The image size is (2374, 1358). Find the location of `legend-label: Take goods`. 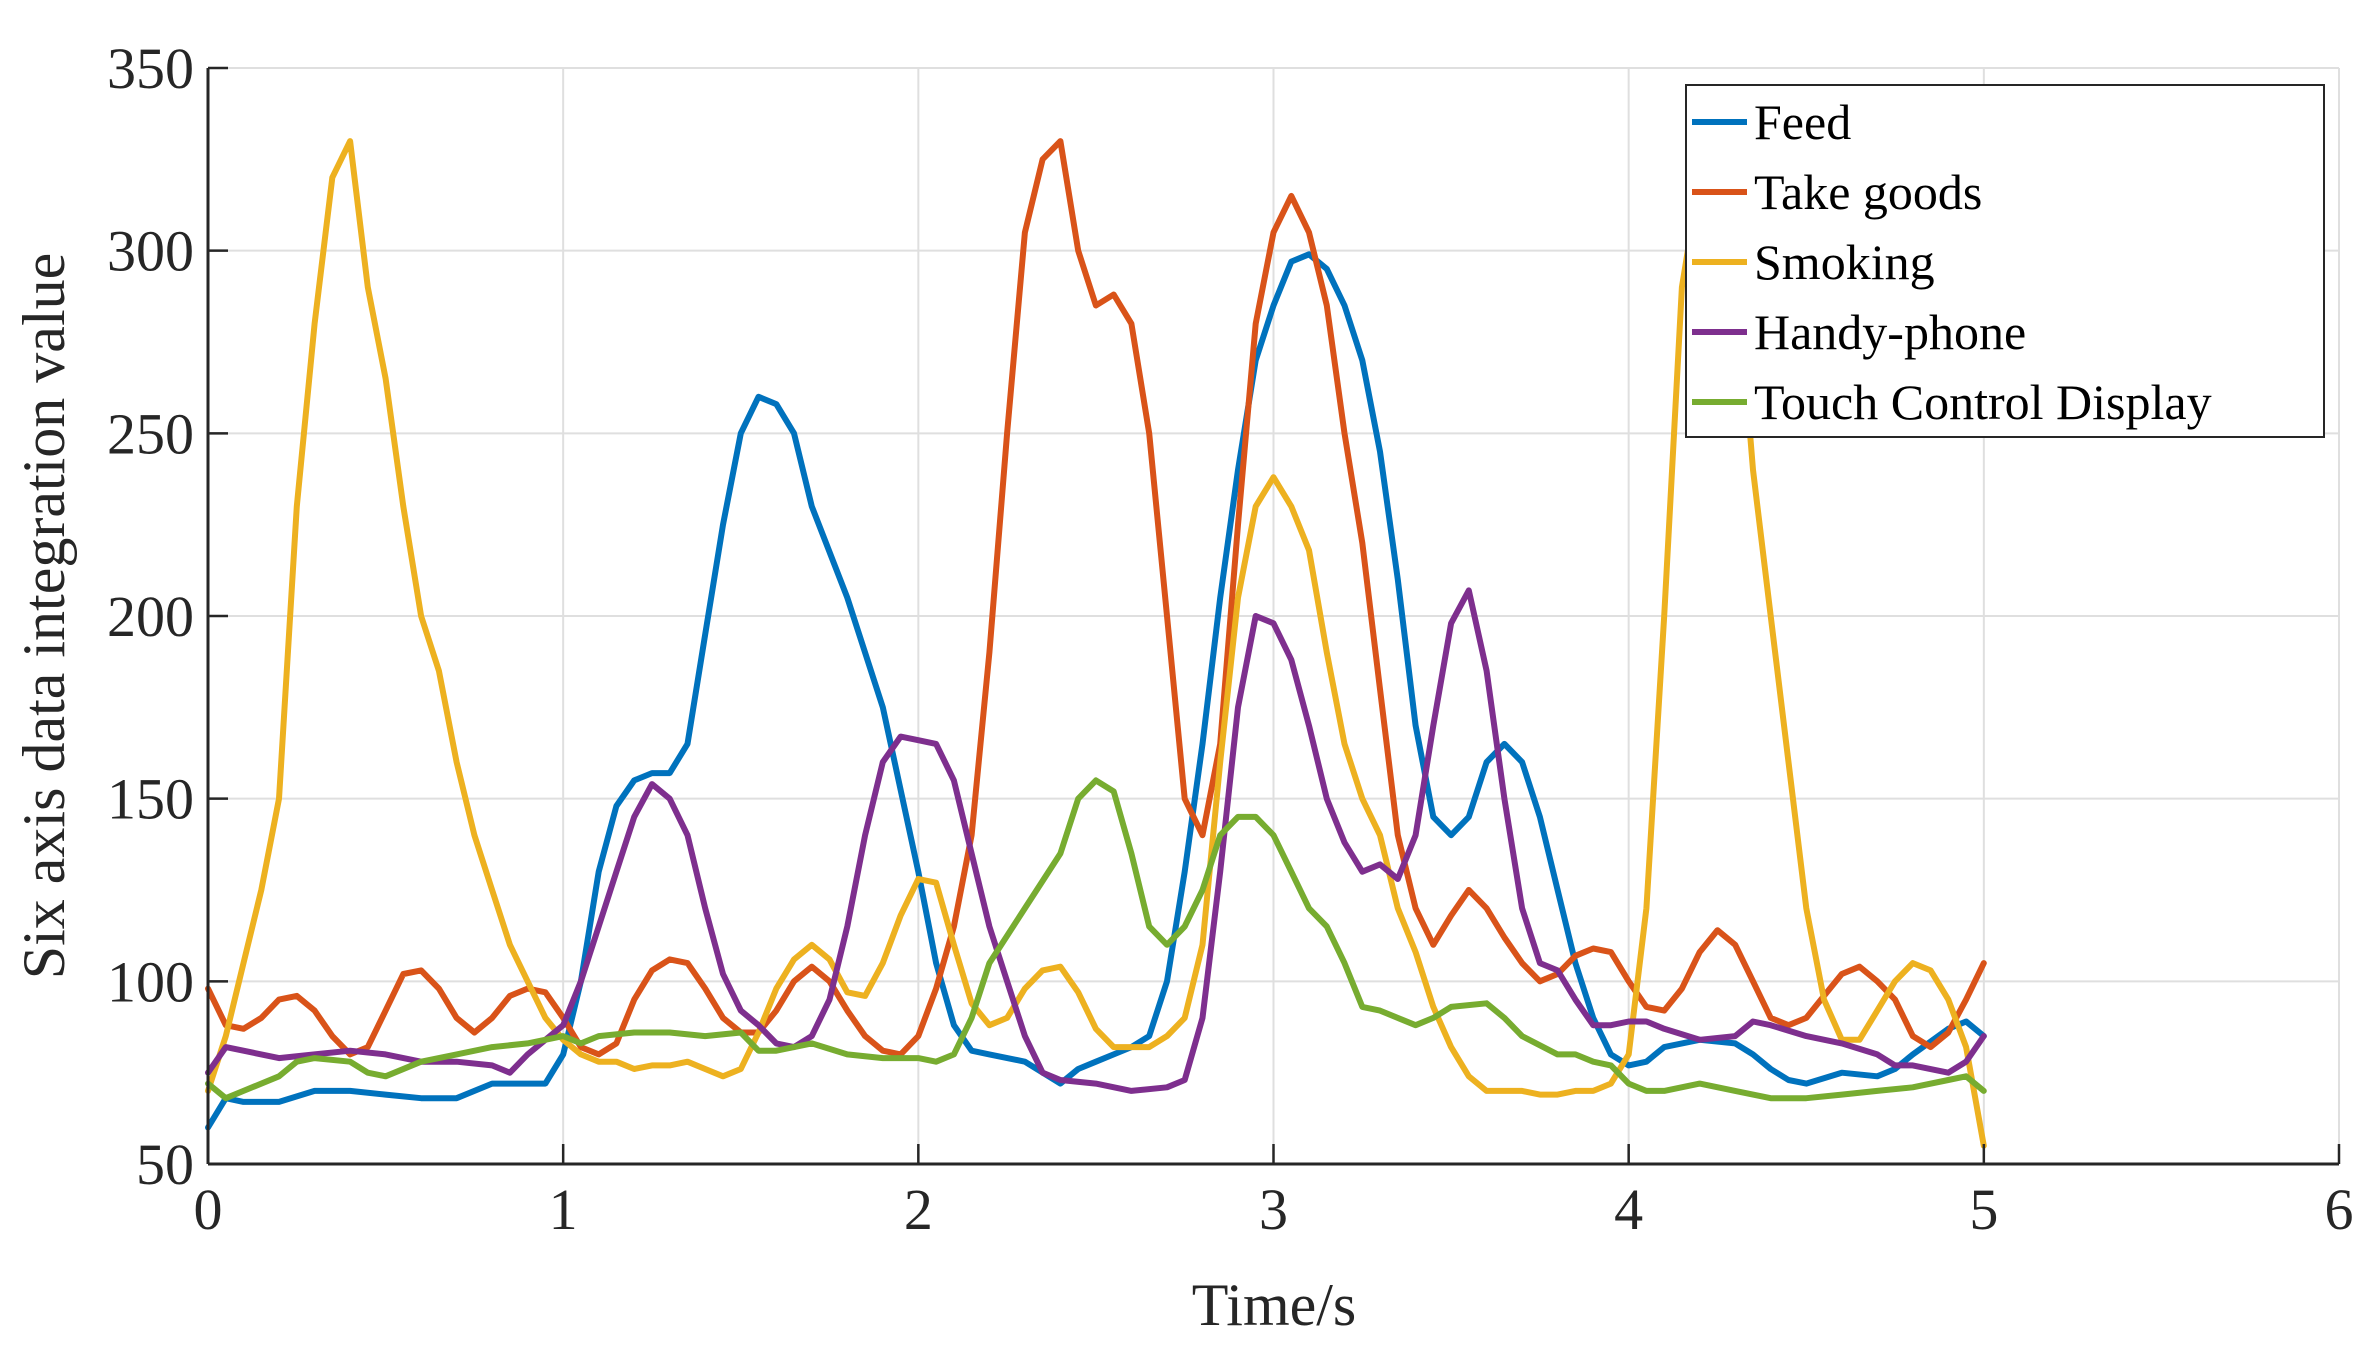

legend-label: Take goods is located at coordinates (1868, 192).